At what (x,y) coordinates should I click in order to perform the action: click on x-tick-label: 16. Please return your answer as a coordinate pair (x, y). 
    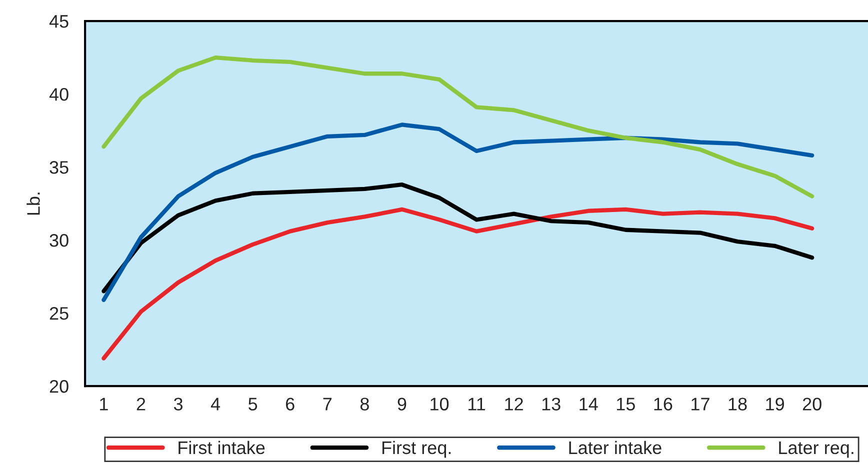
    Looking at the image, I should click on (663, 404).